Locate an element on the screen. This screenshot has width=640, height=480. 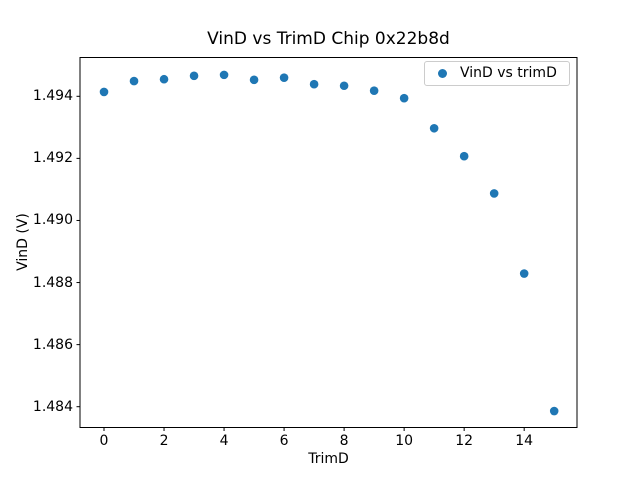
x-tick-label: 8 is located at coordinates (344, 441).